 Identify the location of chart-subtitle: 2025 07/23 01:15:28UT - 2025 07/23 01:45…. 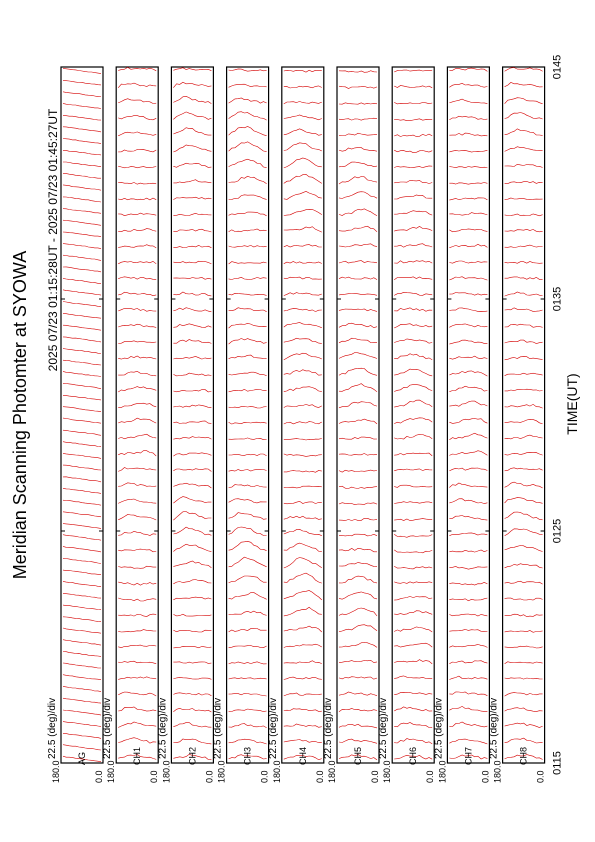
(53, 239).